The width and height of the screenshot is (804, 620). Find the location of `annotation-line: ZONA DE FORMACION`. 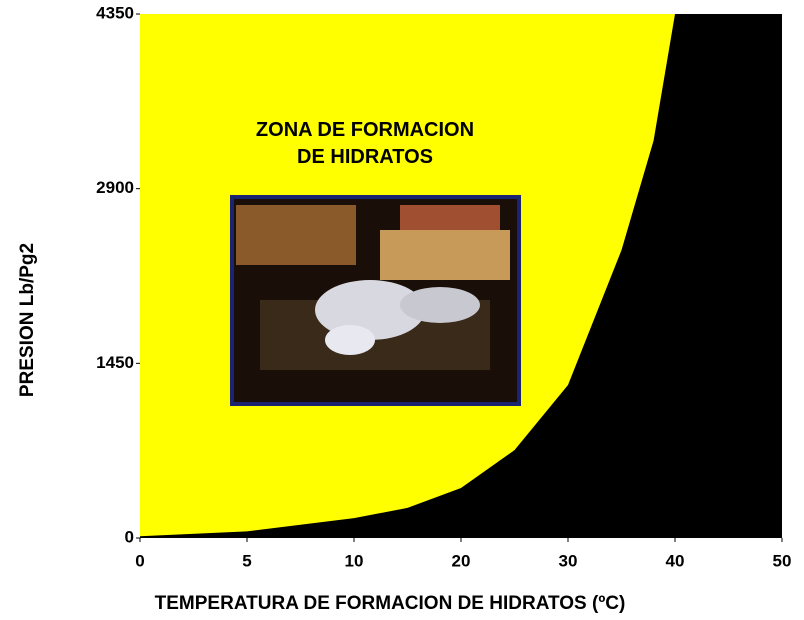

annotation-line: ZONA DE FORMACION is located at coordinates (365, 130).